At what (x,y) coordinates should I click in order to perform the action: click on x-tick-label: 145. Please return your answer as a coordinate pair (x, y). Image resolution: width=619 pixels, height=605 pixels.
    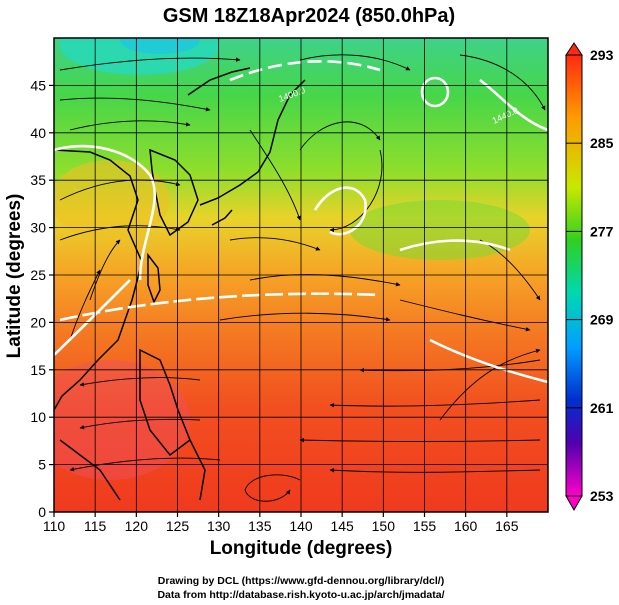
    Looking at the image, I should click on (342, 526).